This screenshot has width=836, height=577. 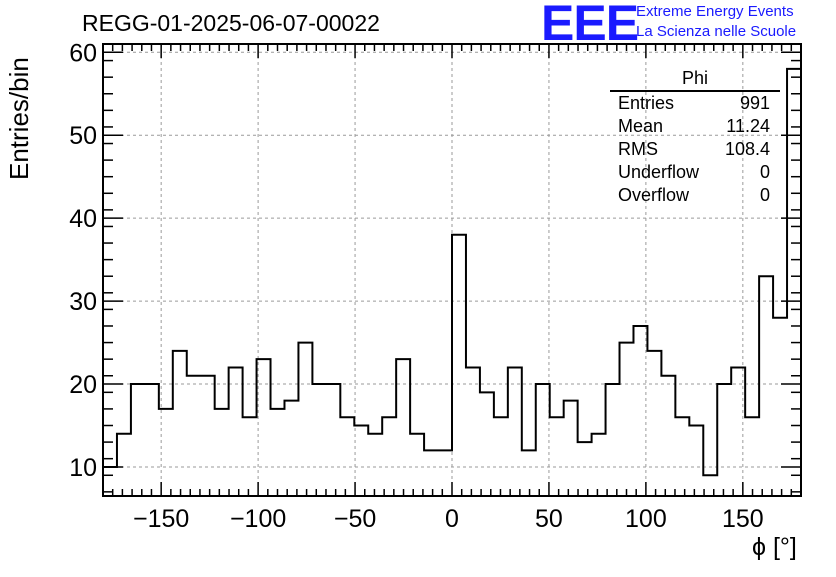 I want to click on x-axis-label: ϕ [°], so click(x=774, y=547).